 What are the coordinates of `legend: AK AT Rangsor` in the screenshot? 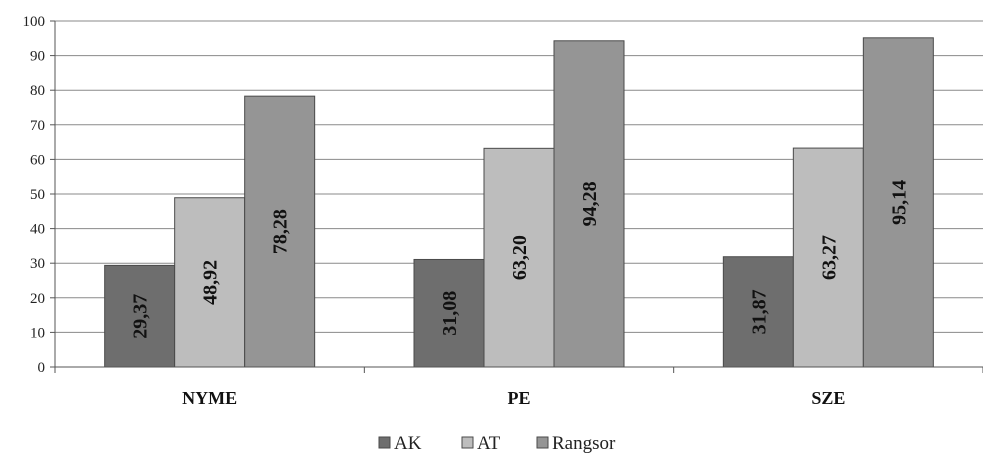 It's located at (497, 443).